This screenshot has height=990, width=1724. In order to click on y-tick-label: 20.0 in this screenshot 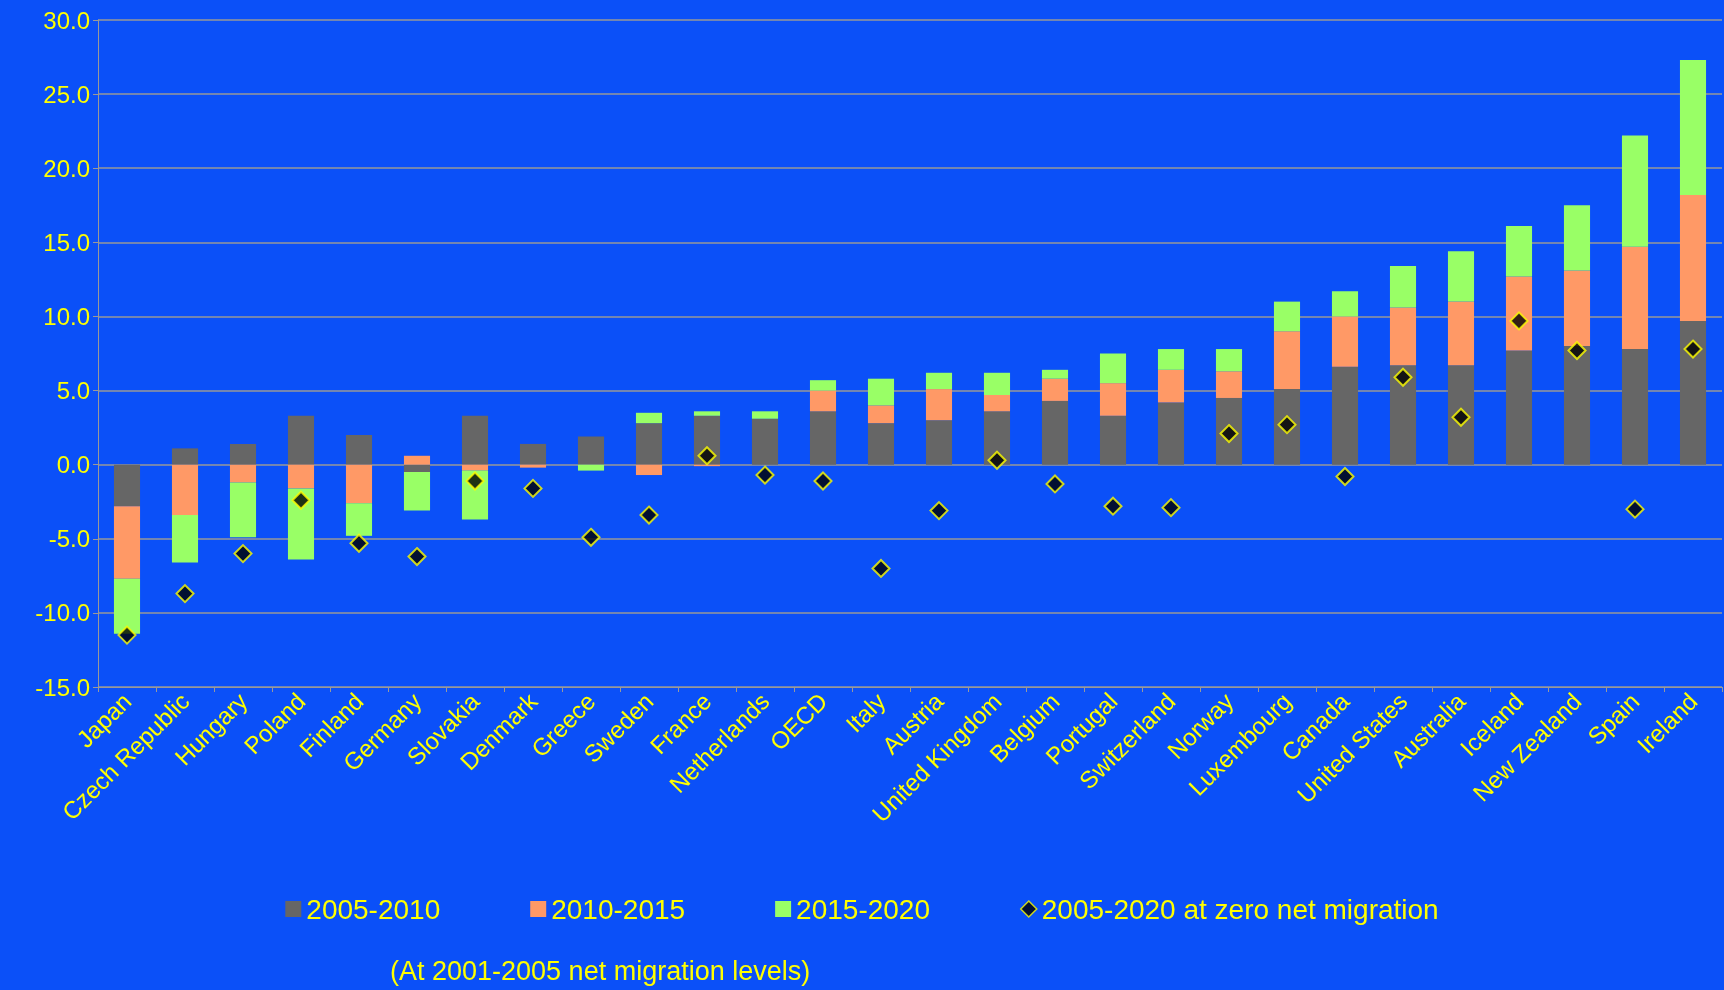, I will do `click(66, 168)`.